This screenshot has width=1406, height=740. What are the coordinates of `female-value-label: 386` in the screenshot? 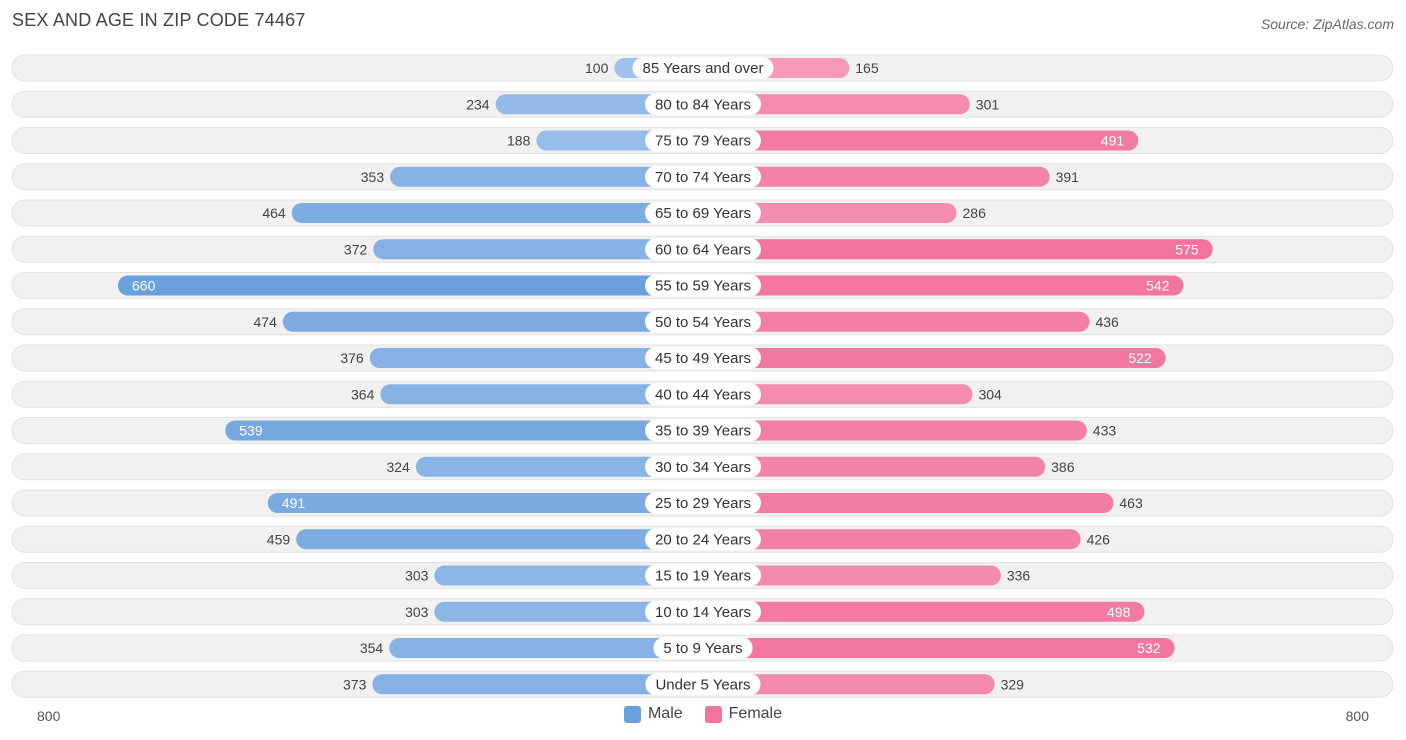 It's located at (1063, 467).